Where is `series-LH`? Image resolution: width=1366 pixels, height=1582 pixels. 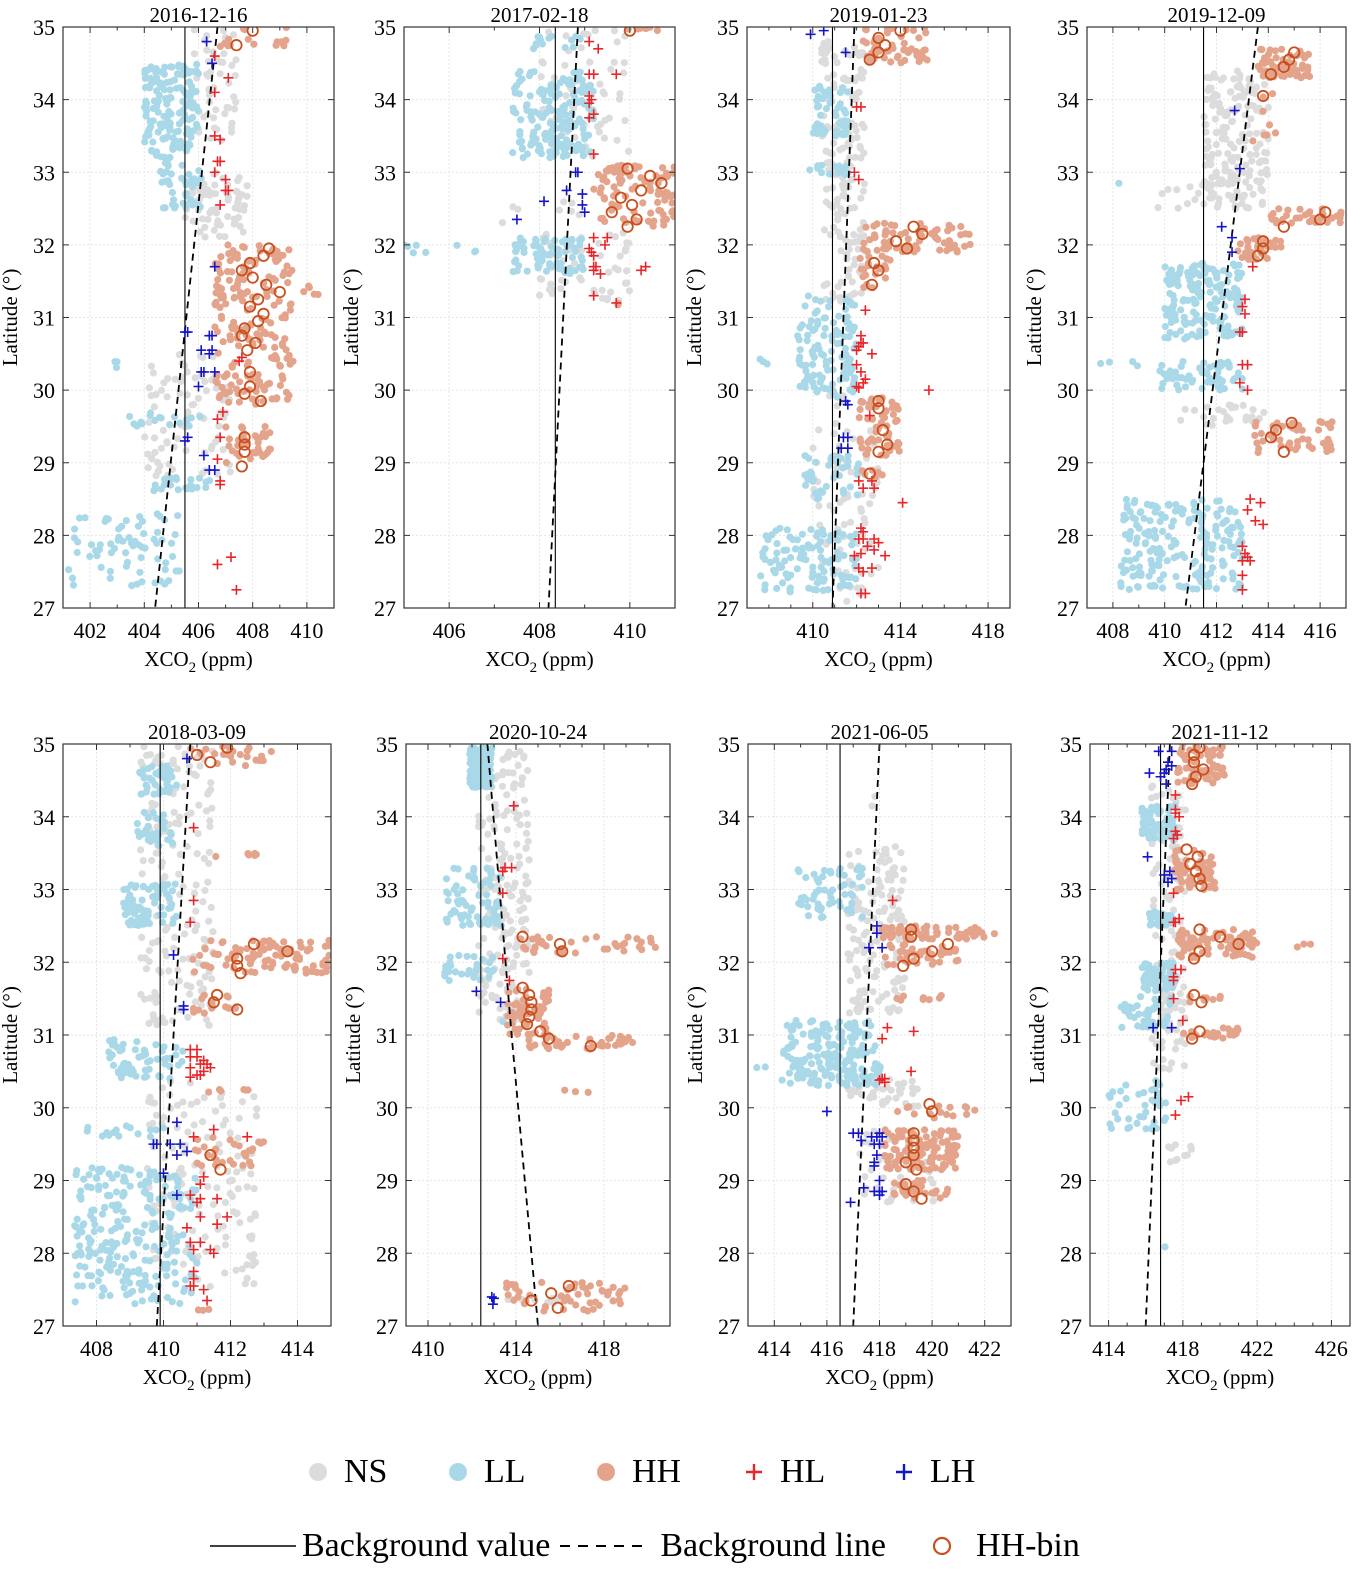 series-LH is located at coordinates (1230, 181).